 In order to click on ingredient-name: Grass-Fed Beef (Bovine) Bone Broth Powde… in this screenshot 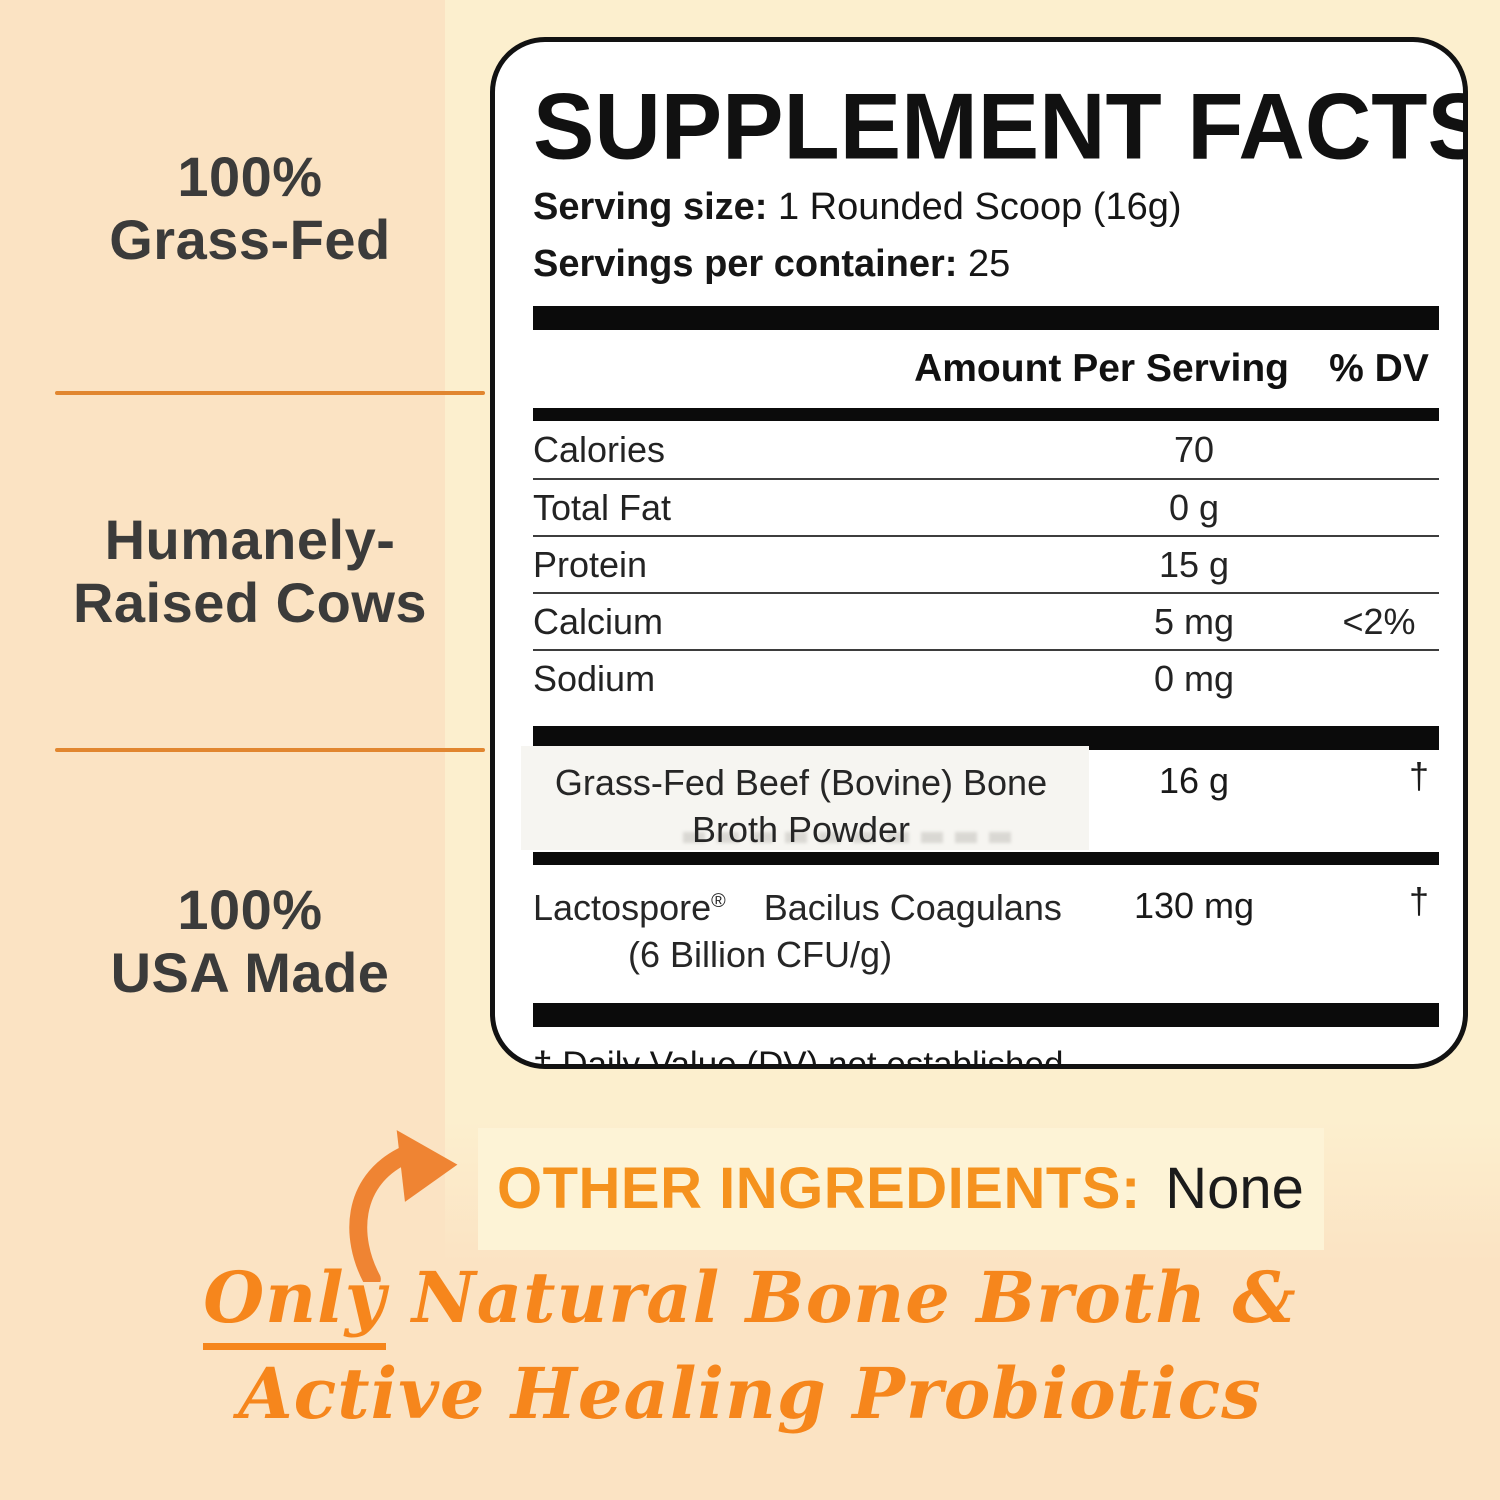, I will do `click(801, 807)`.